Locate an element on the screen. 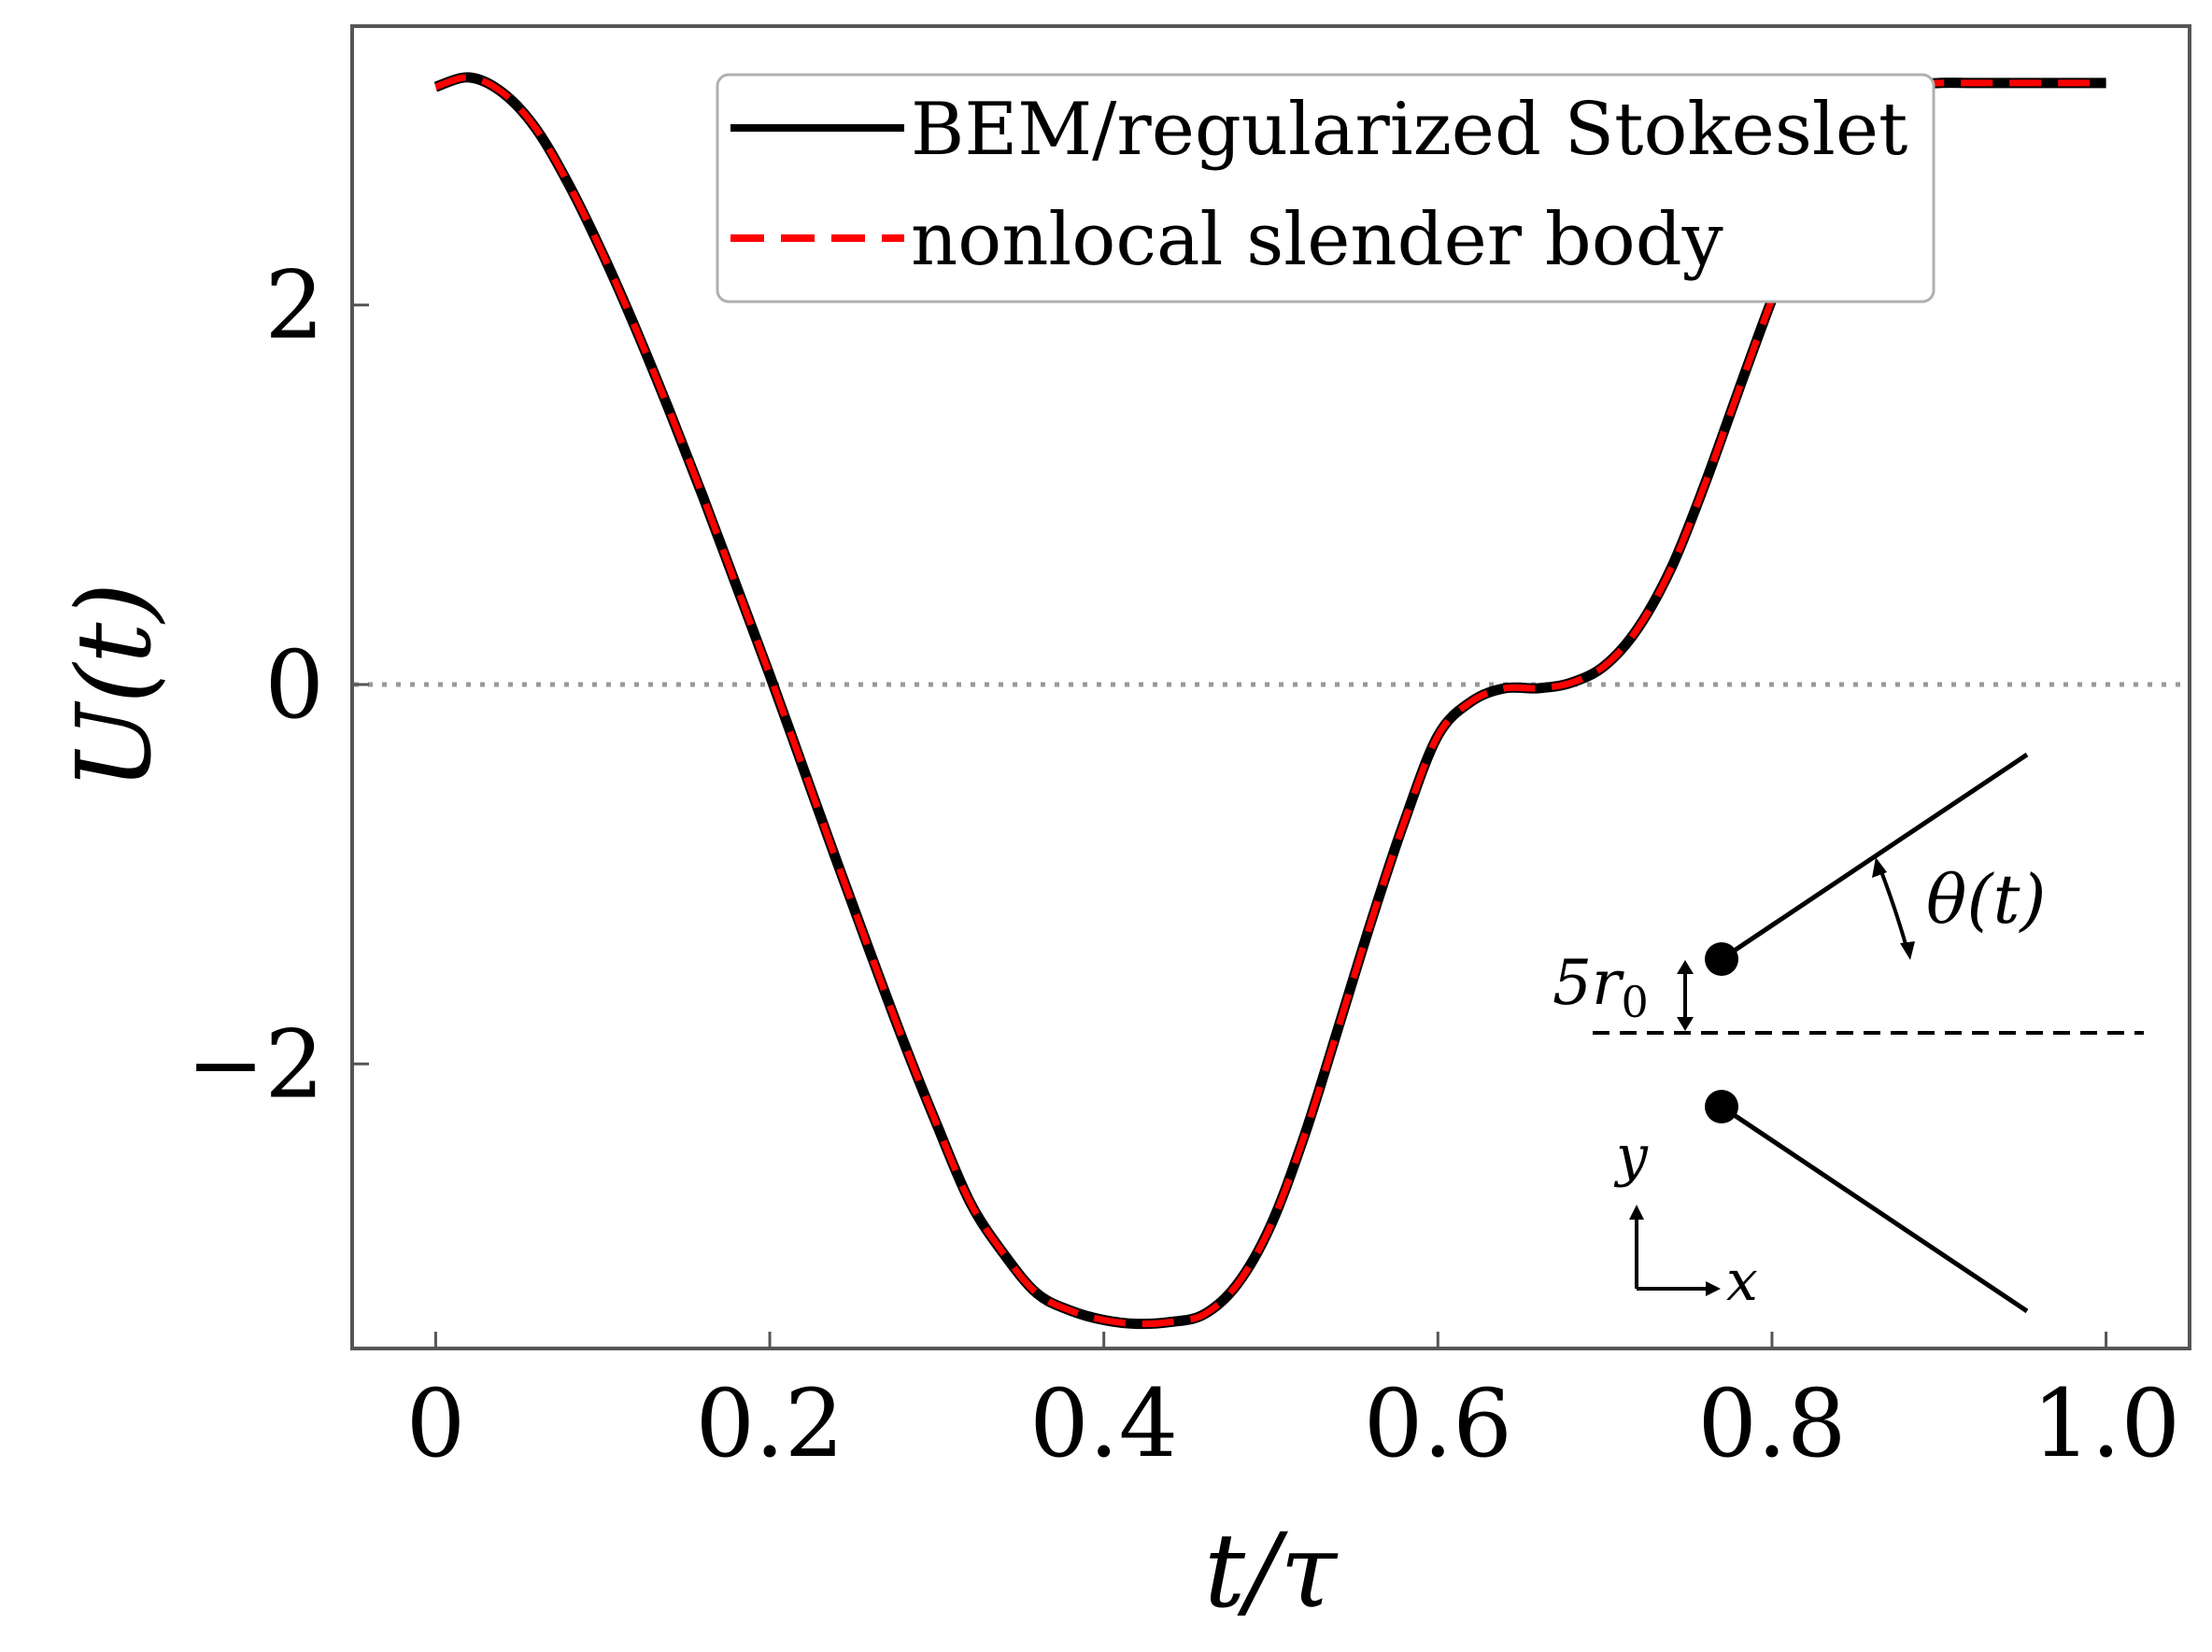  inset-schematic: 5r0 θ(t) y x is located at coordinates (1848, 1033).